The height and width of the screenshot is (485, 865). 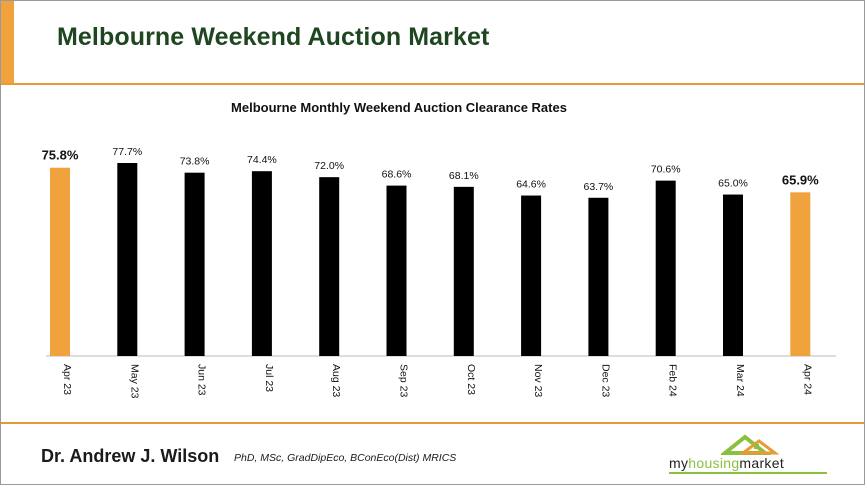 I want to click on data-label: 70.6%, so click(x=666, y=170).